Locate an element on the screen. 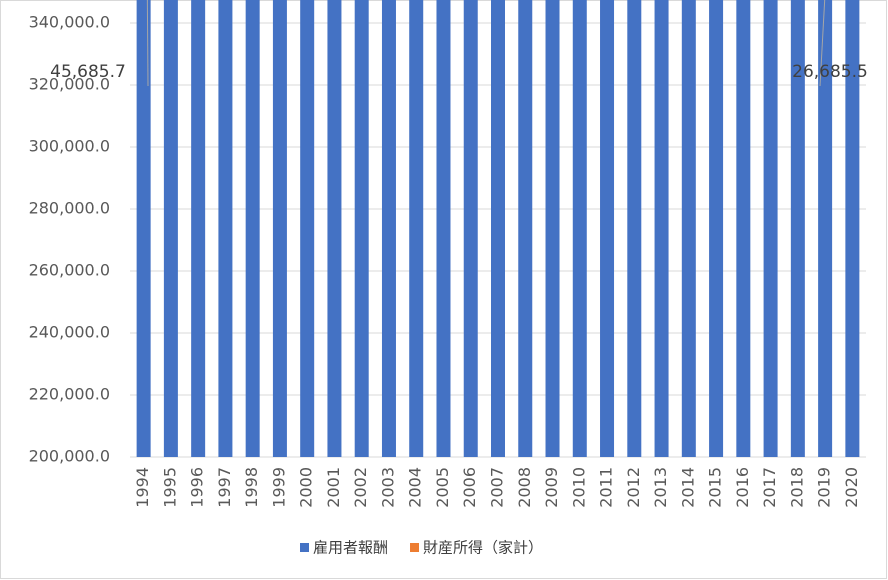 The height and width of the screenshot is (580, 888). x-tick-label: 1995 is located at coordinates (169, 487).